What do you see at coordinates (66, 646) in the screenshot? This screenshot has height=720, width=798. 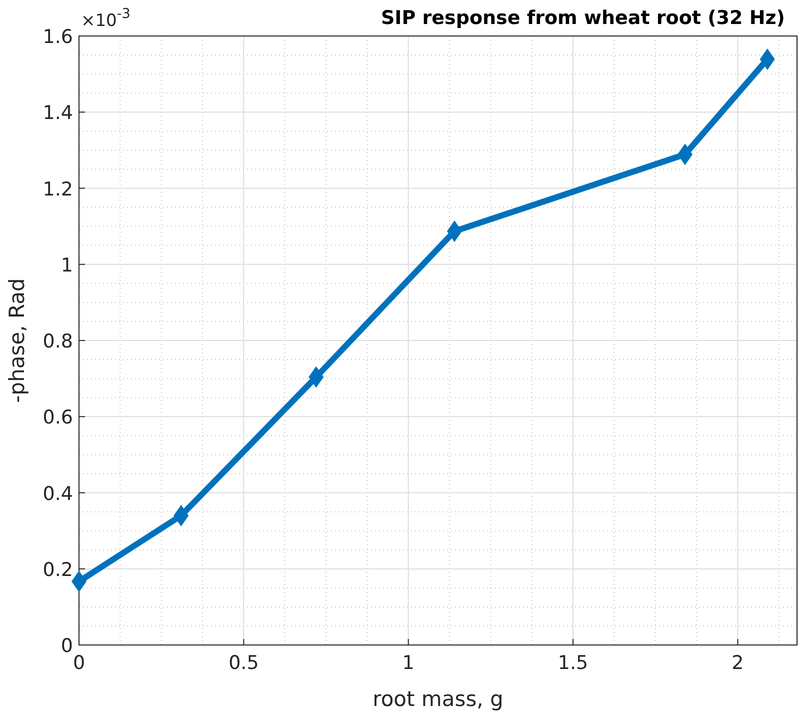 I see `y-tick-label: 0` at bounding box center [66, 646].